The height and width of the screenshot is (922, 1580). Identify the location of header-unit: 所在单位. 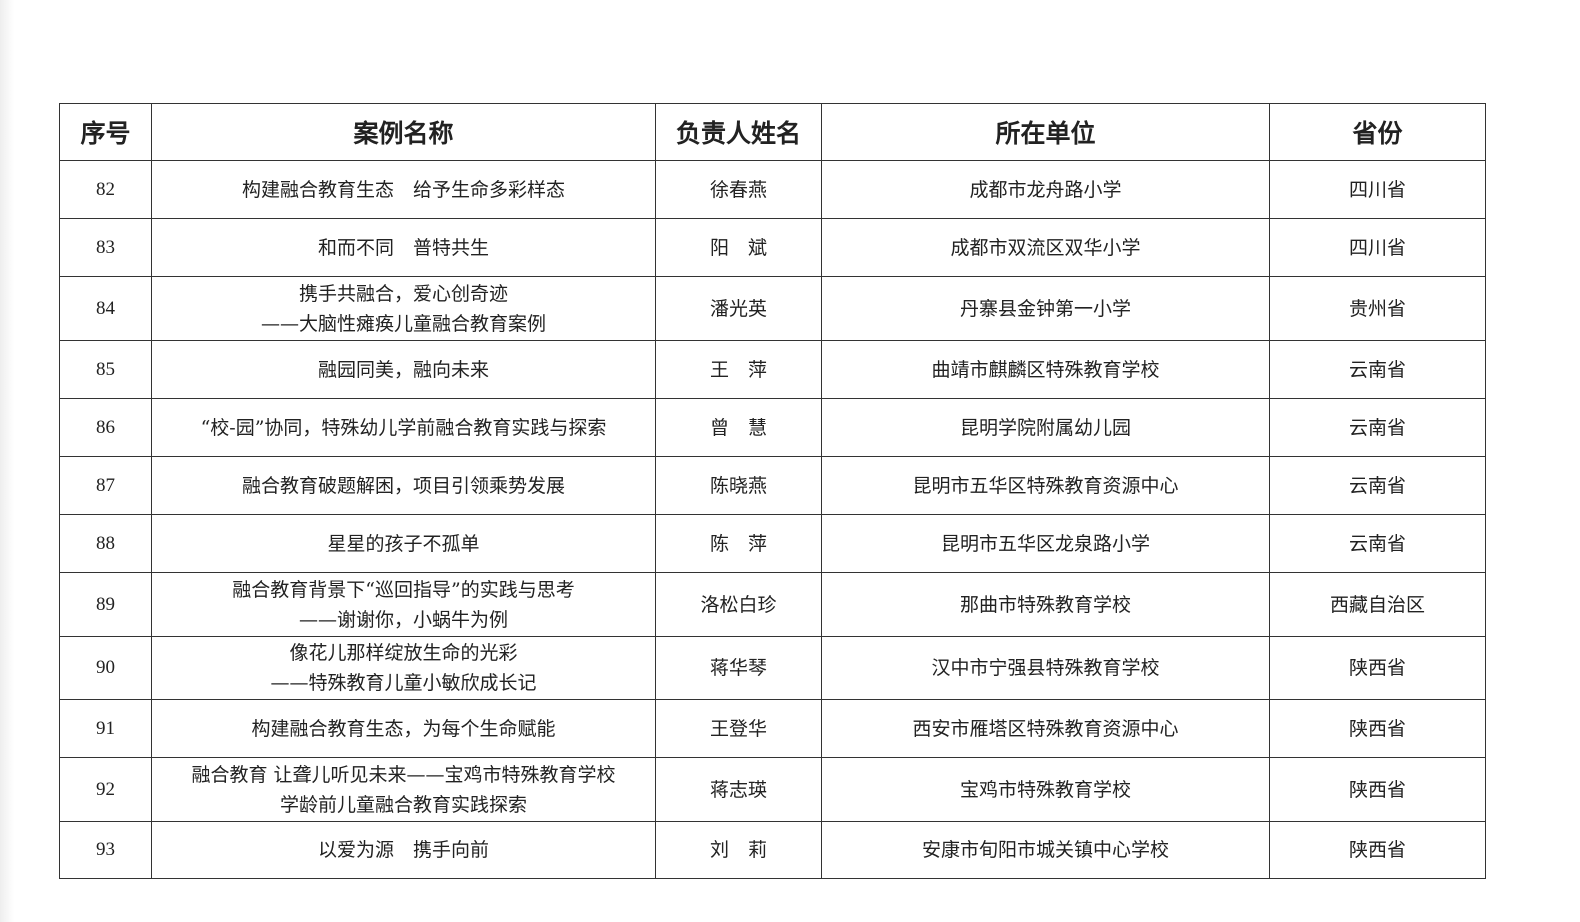
(1045, 132).